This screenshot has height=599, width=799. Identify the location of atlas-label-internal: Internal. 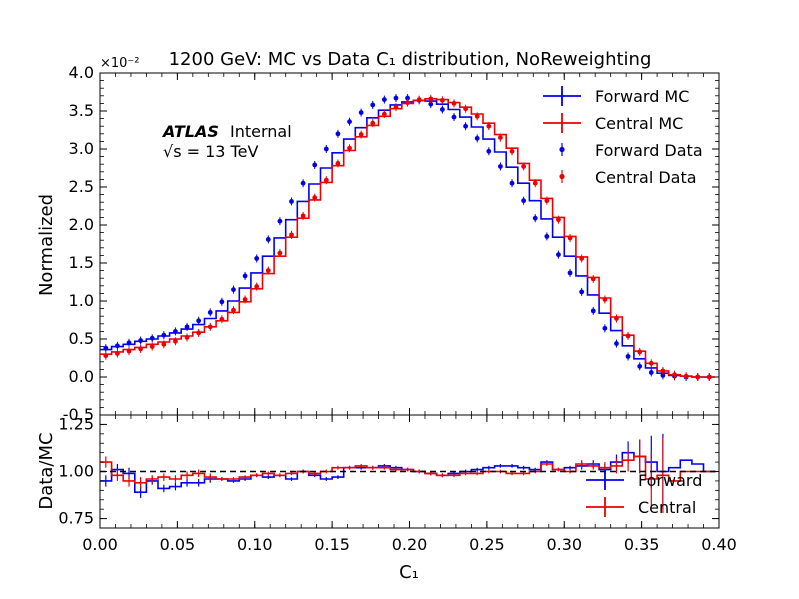
(261, 131).